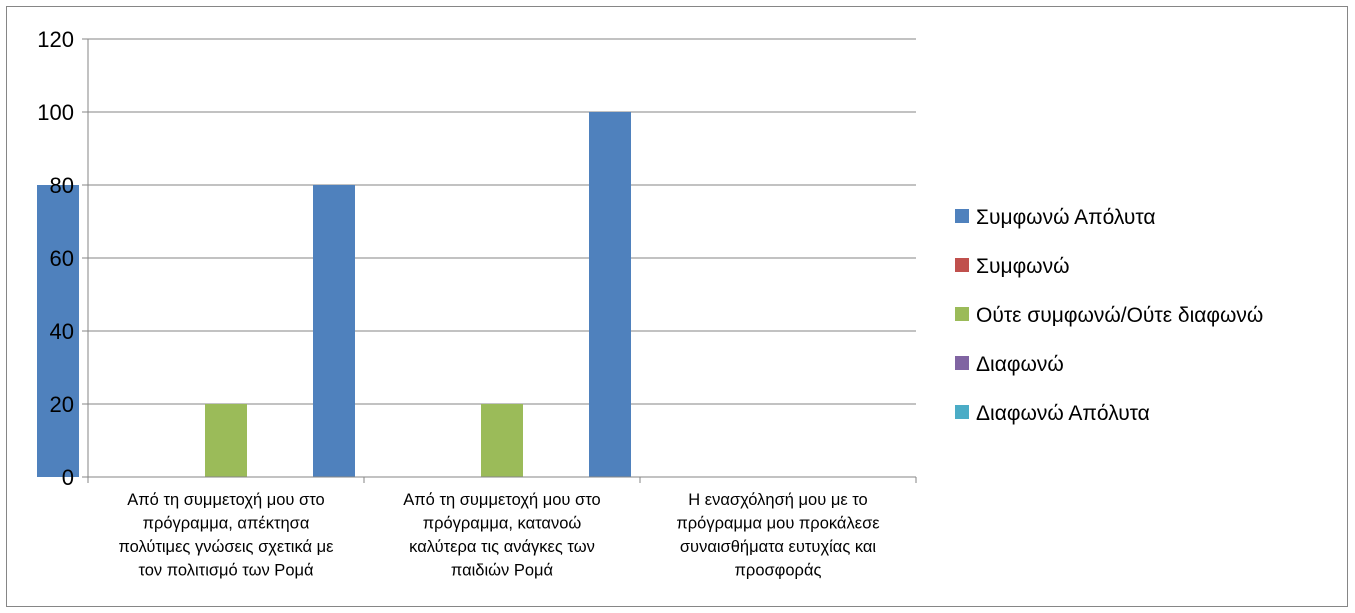 This screenshot has width=1355, height=613. Describe the element at coordinates (62, 258) in the screenshot. I see `y-tick-label: 60` at that location.